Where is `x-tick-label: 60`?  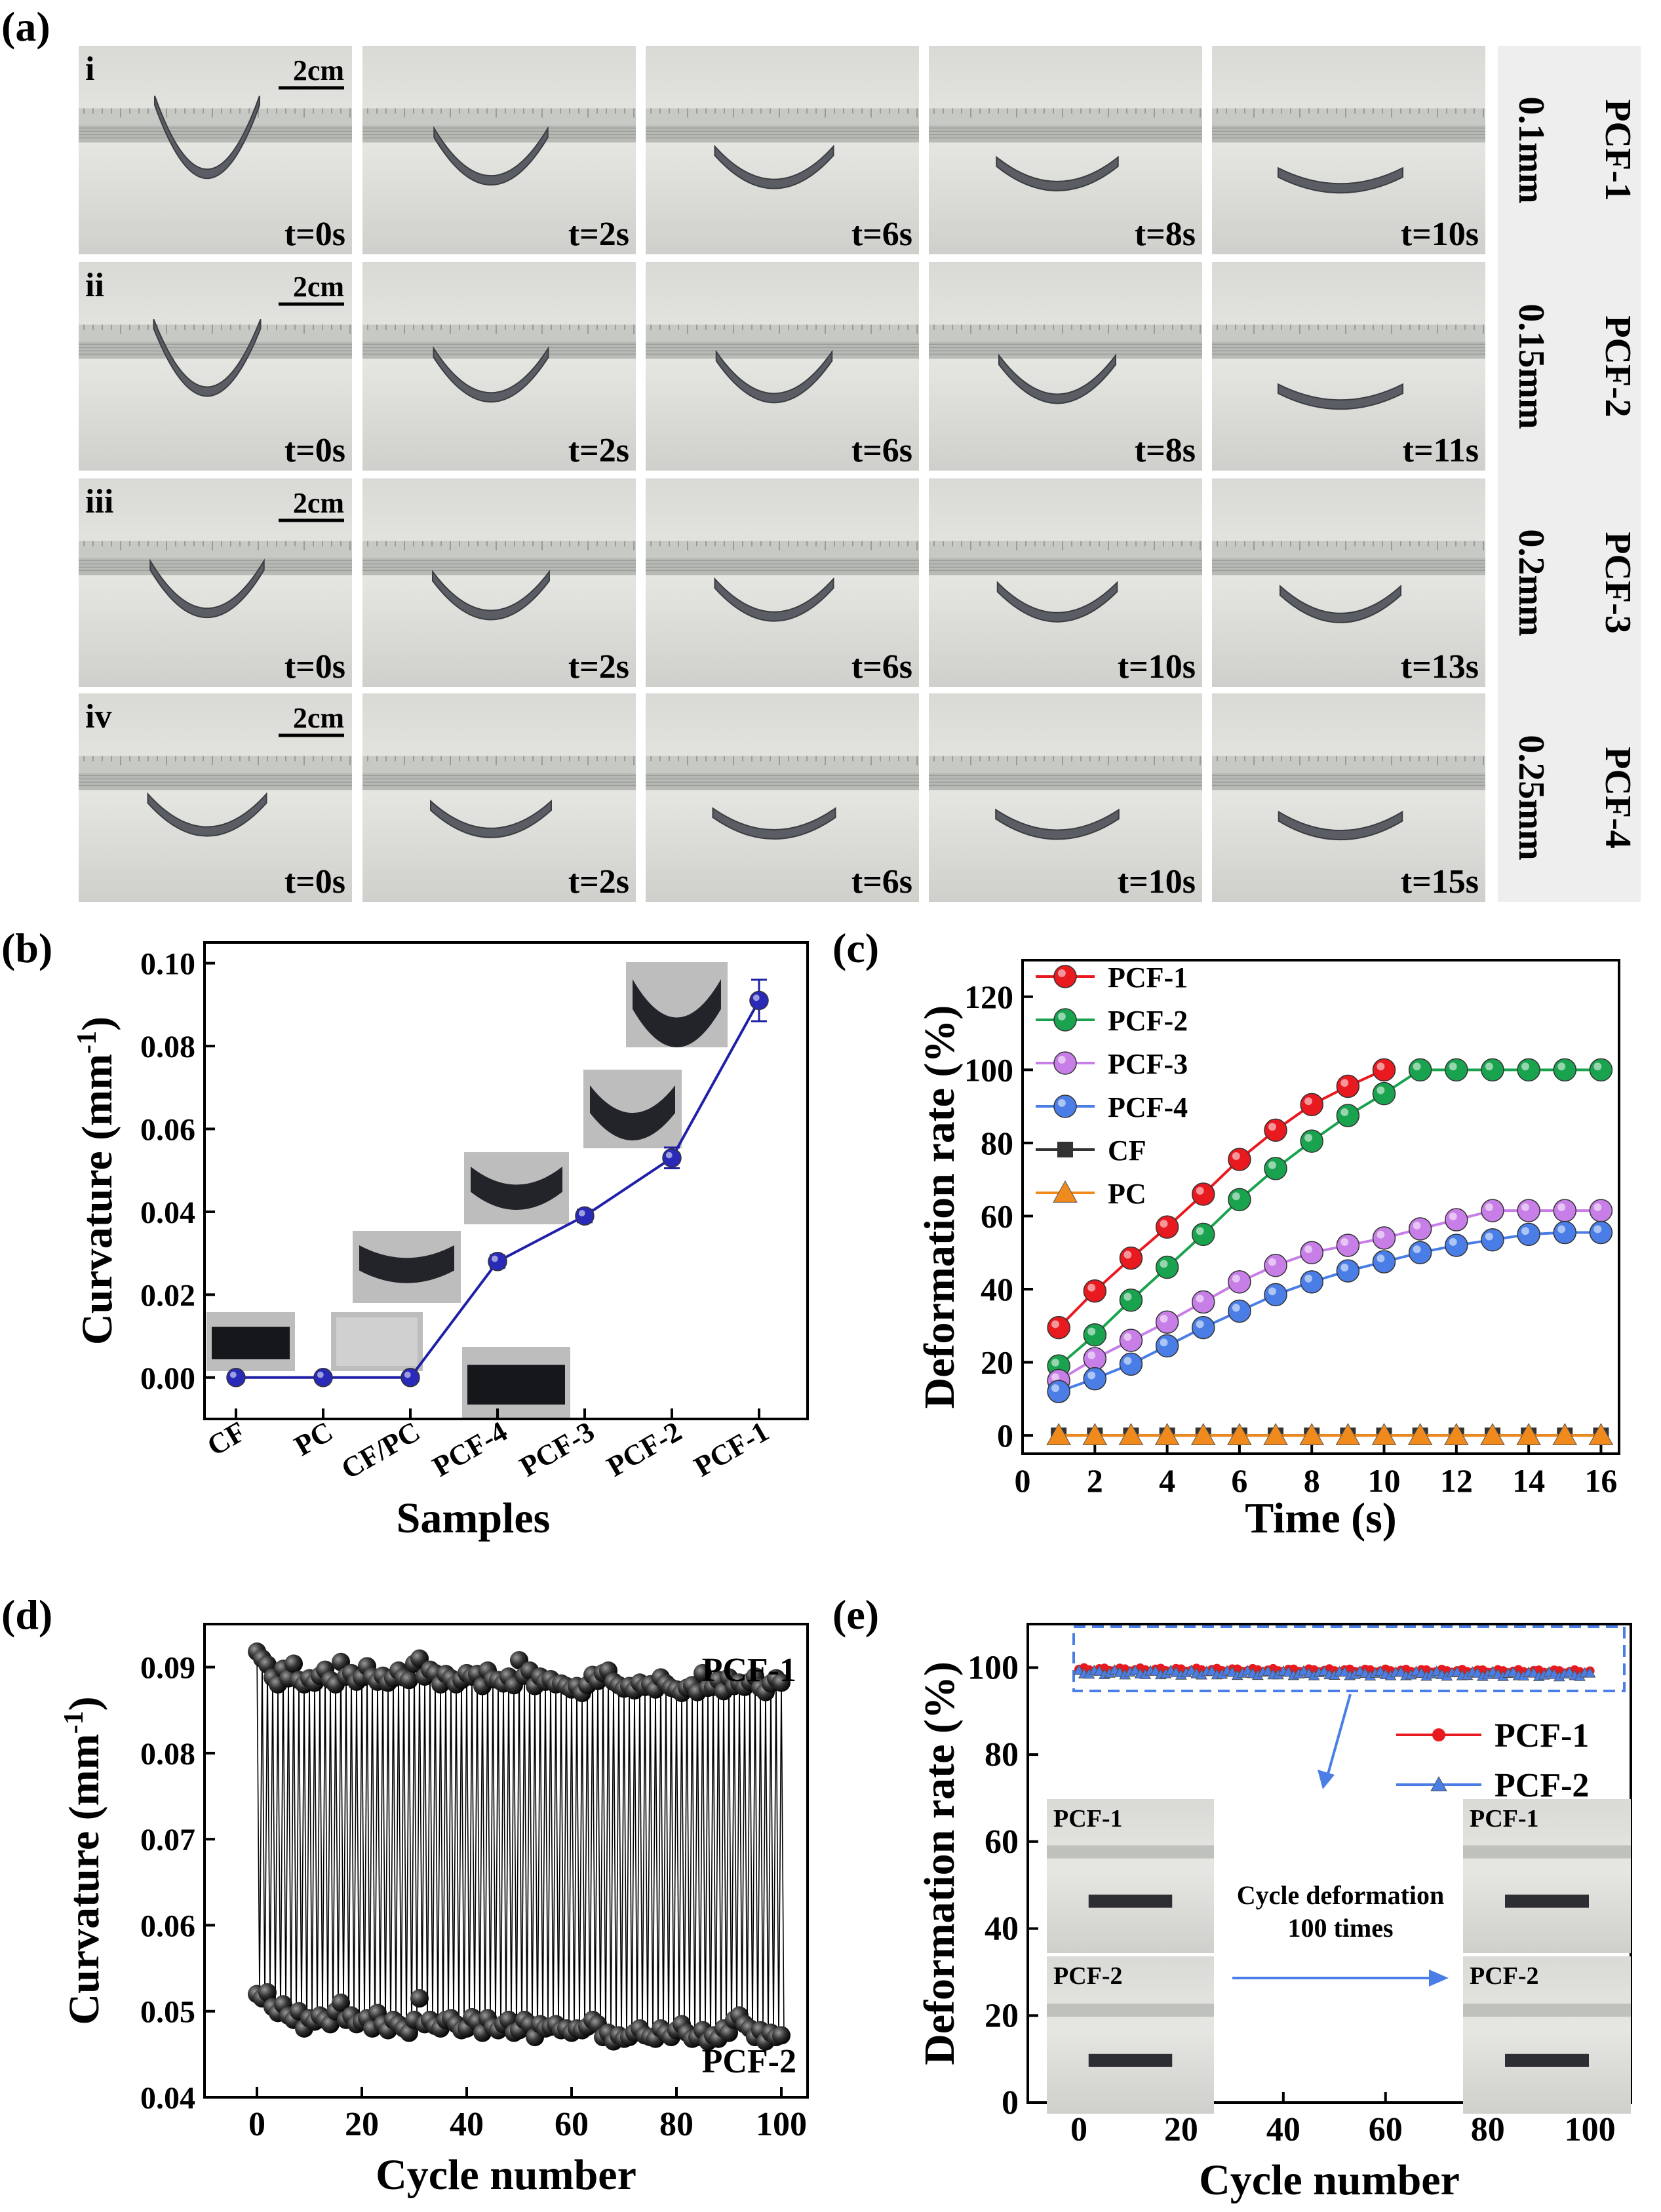 x-tick-label: 60 is located at coordinates (572, 2124).